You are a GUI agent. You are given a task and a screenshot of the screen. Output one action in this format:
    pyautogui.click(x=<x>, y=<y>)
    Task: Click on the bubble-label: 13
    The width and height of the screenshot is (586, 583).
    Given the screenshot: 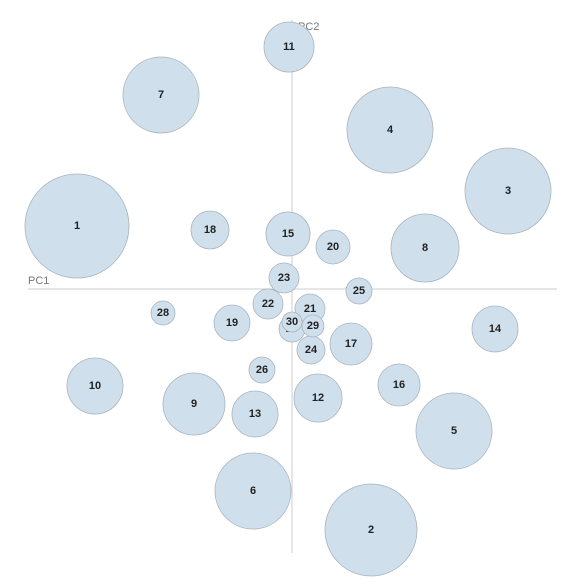 What is the action you would take?
    pyautogui.click(x=255, y=414)
    